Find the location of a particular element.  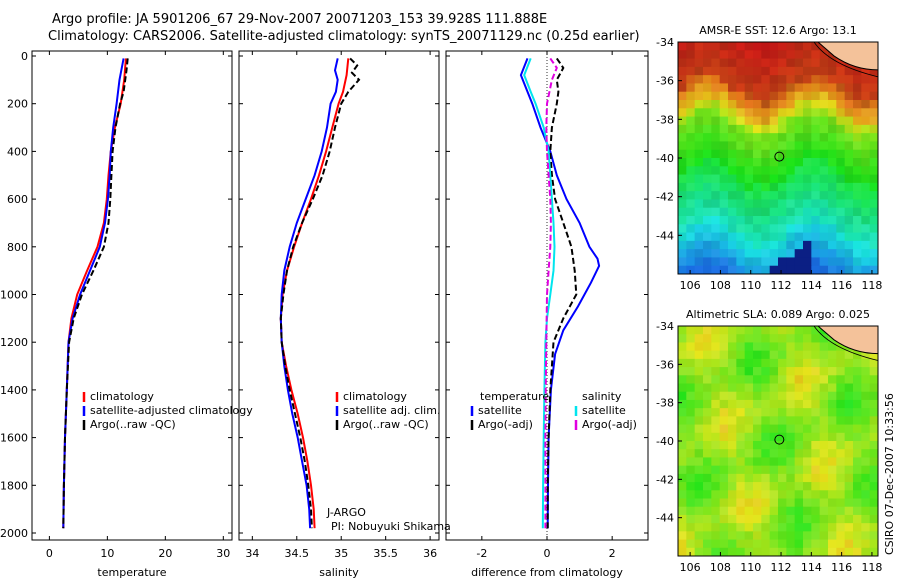

x-tick-label: 0 is located at coordinates (49, 553).